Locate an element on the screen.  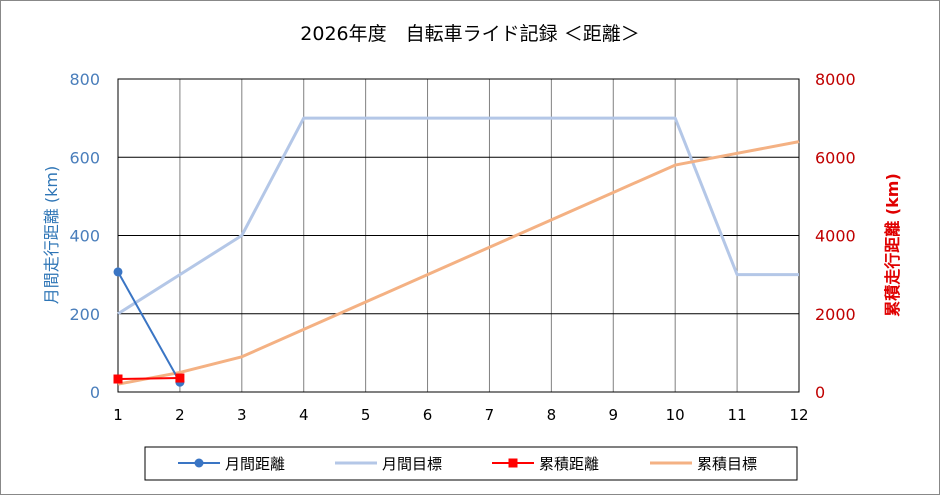
x-tick-label: 1 is located at coordinates (118, 415).